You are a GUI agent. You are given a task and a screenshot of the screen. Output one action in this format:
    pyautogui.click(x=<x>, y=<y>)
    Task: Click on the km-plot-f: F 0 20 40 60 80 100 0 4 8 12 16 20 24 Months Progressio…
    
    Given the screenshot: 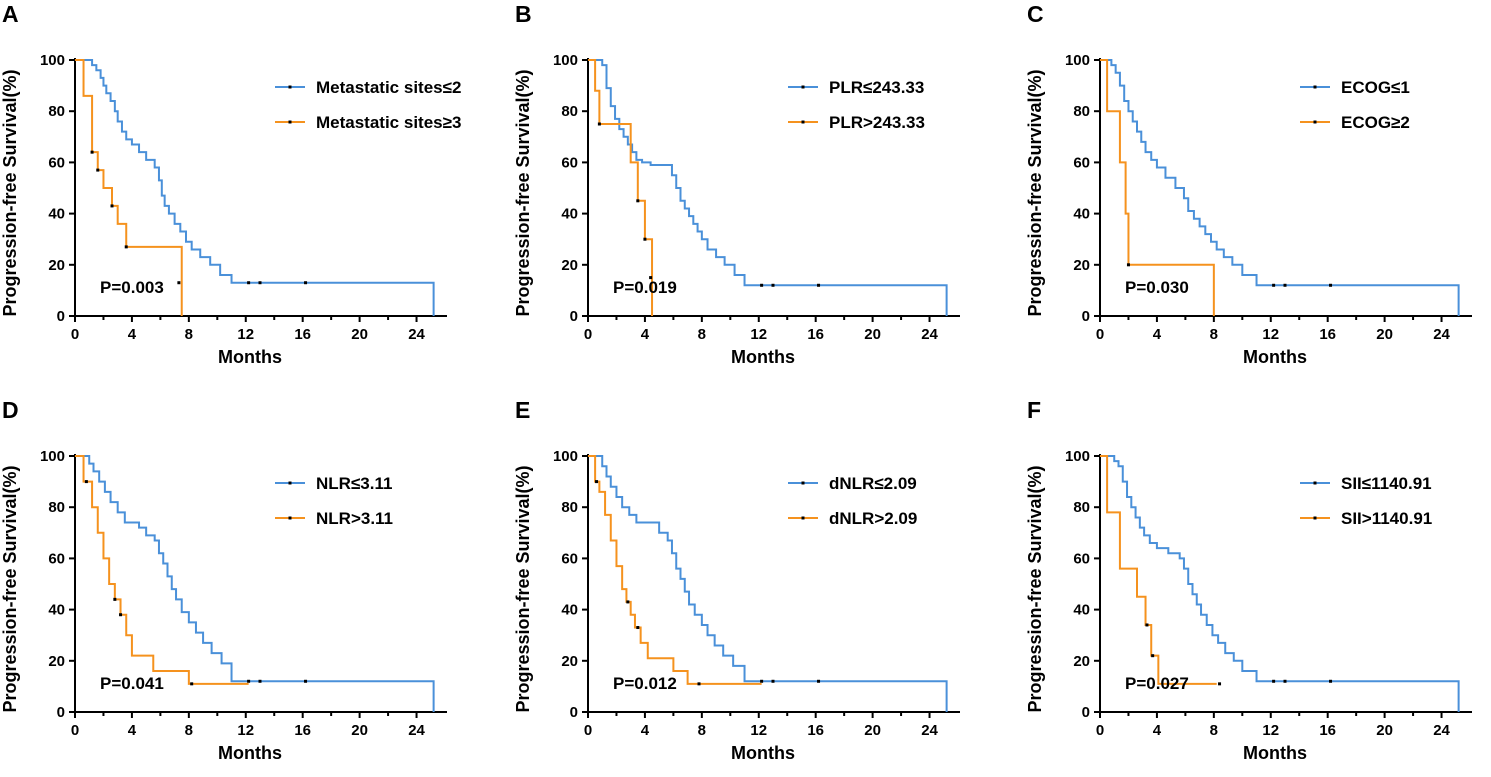 What is the action you would take?
    pyautogui.click(x=1248, y=580)
    